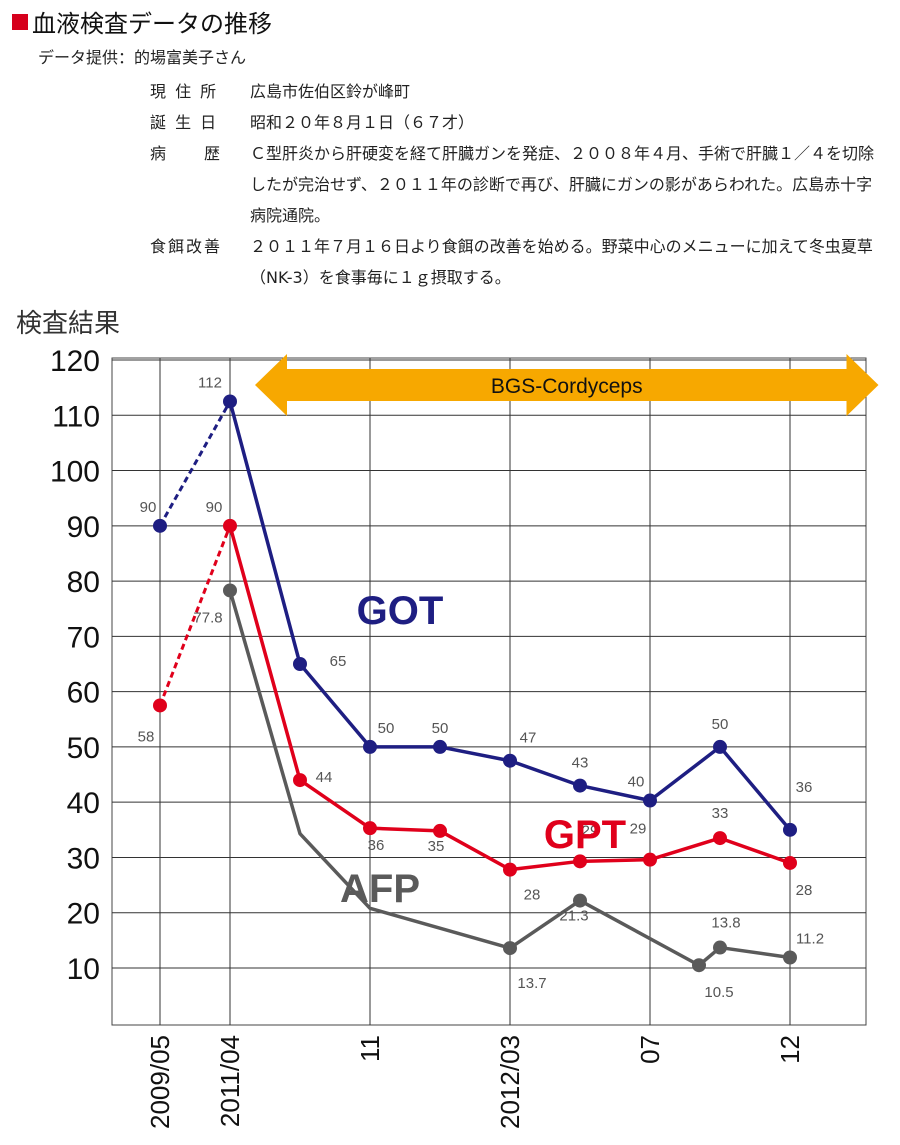 The height and width of the screenshot is (1145, 900). Describe the element at coordinates (330, 91) in the screenshot. I see `profile-value: 広島市佐伯区鈴が峰町` at that location.